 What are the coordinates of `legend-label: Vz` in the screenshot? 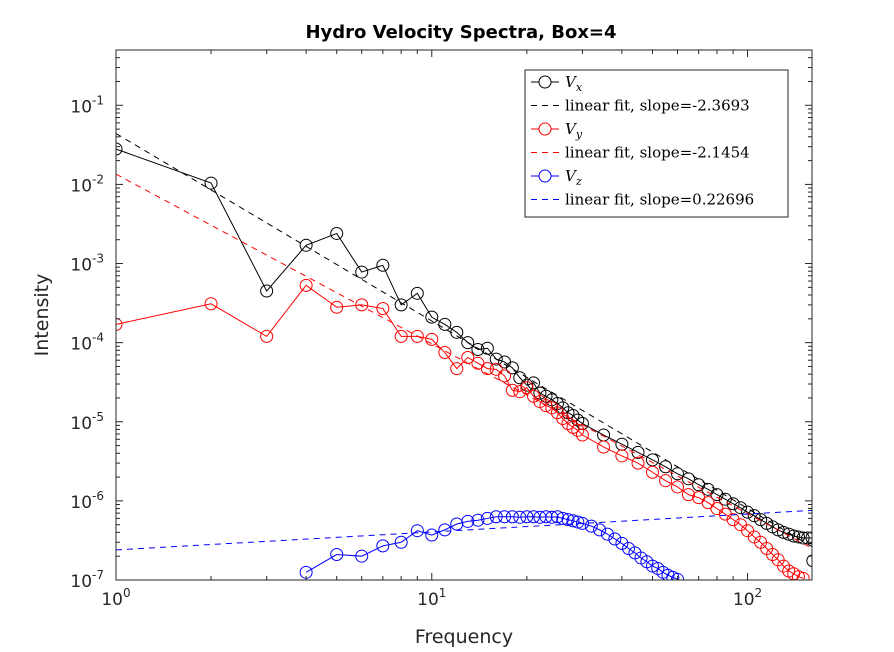 It's located at (573, 177).